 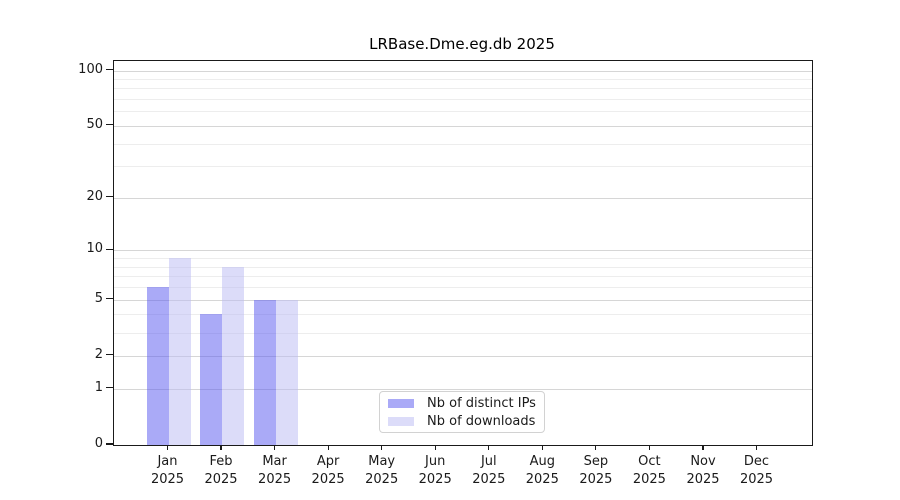 What do you see at coordinates (382, 461) in the screenshot?
I see `x-tick-month: May` at bounding box center [382, 461].